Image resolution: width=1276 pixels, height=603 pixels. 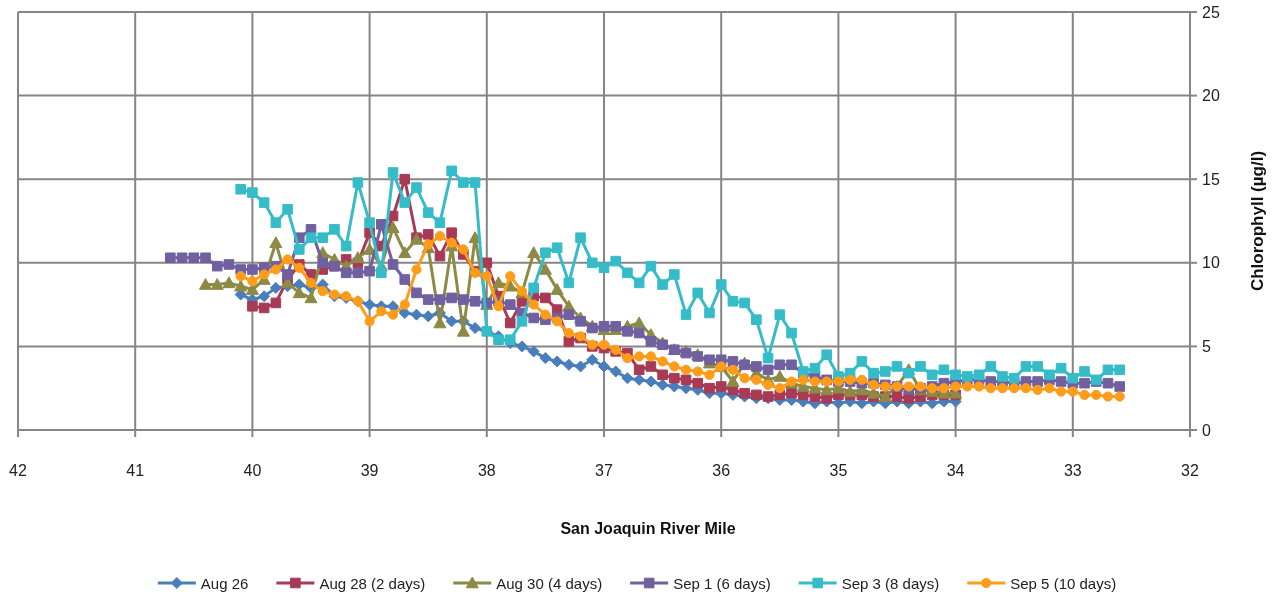 What do you see at coordinates (838, 470) in the screenshot?
I see `x-tick-label: 35` at bounding box center [838, 470].